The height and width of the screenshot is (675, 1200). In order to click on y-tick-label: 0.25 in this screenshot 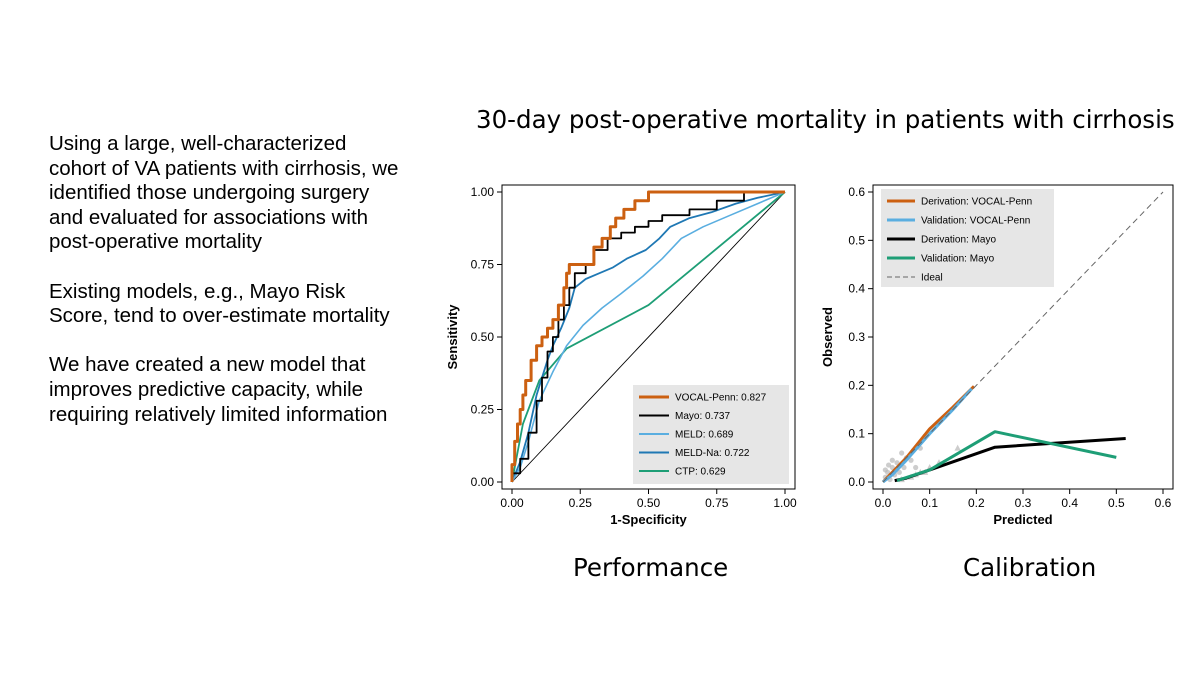, I will do `click(483, 410)`.